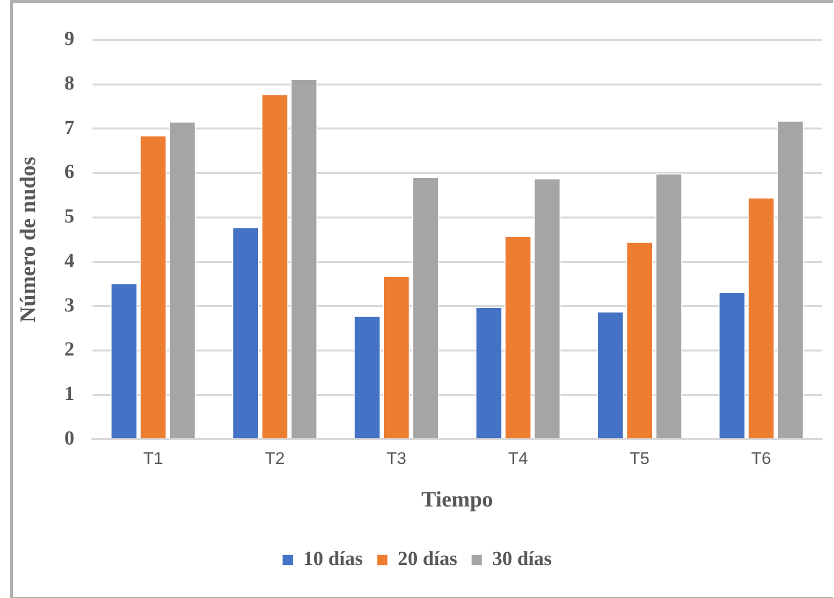  What do you see at coordinates (69, 261) in the screenshot?
I see `y-tick-label: 4` at bounding box center [69, 261].